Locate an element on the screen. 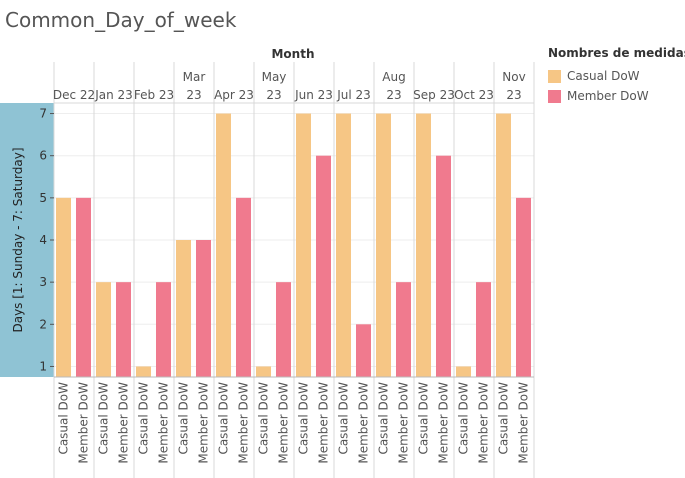  y-tick-label: 2 is located at coordinates (43, 324).